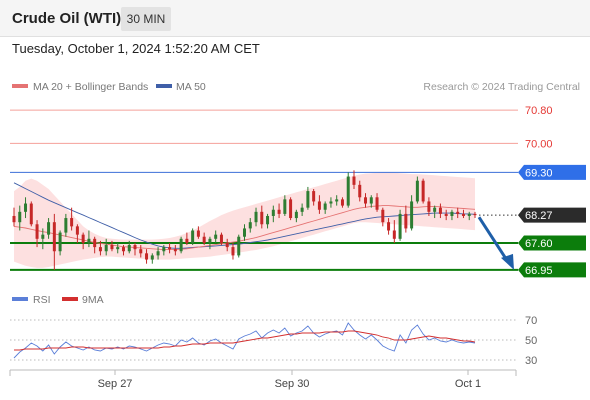  Describe the element at coordinates (539, 244) in the screenshot. I see `level-label-67.60: 67.60` at that location.